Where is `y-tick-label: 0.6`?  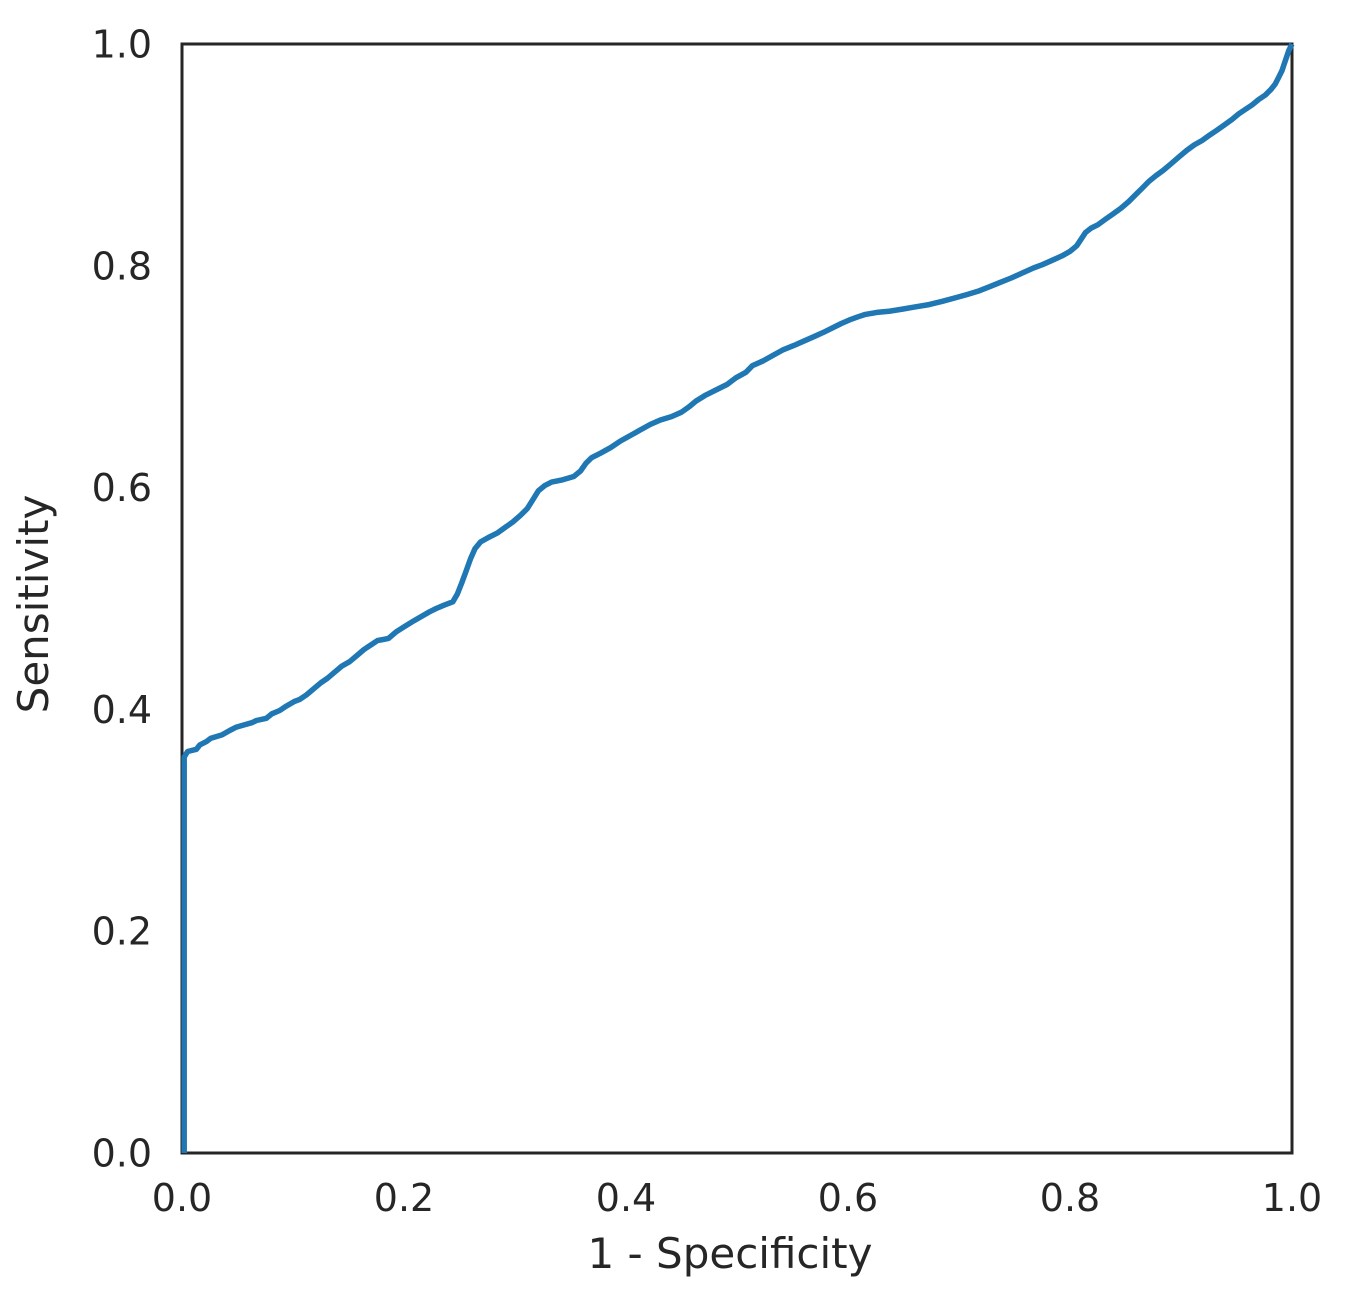
y-tick-label: 0.6 is located at coordinates (122, 488).